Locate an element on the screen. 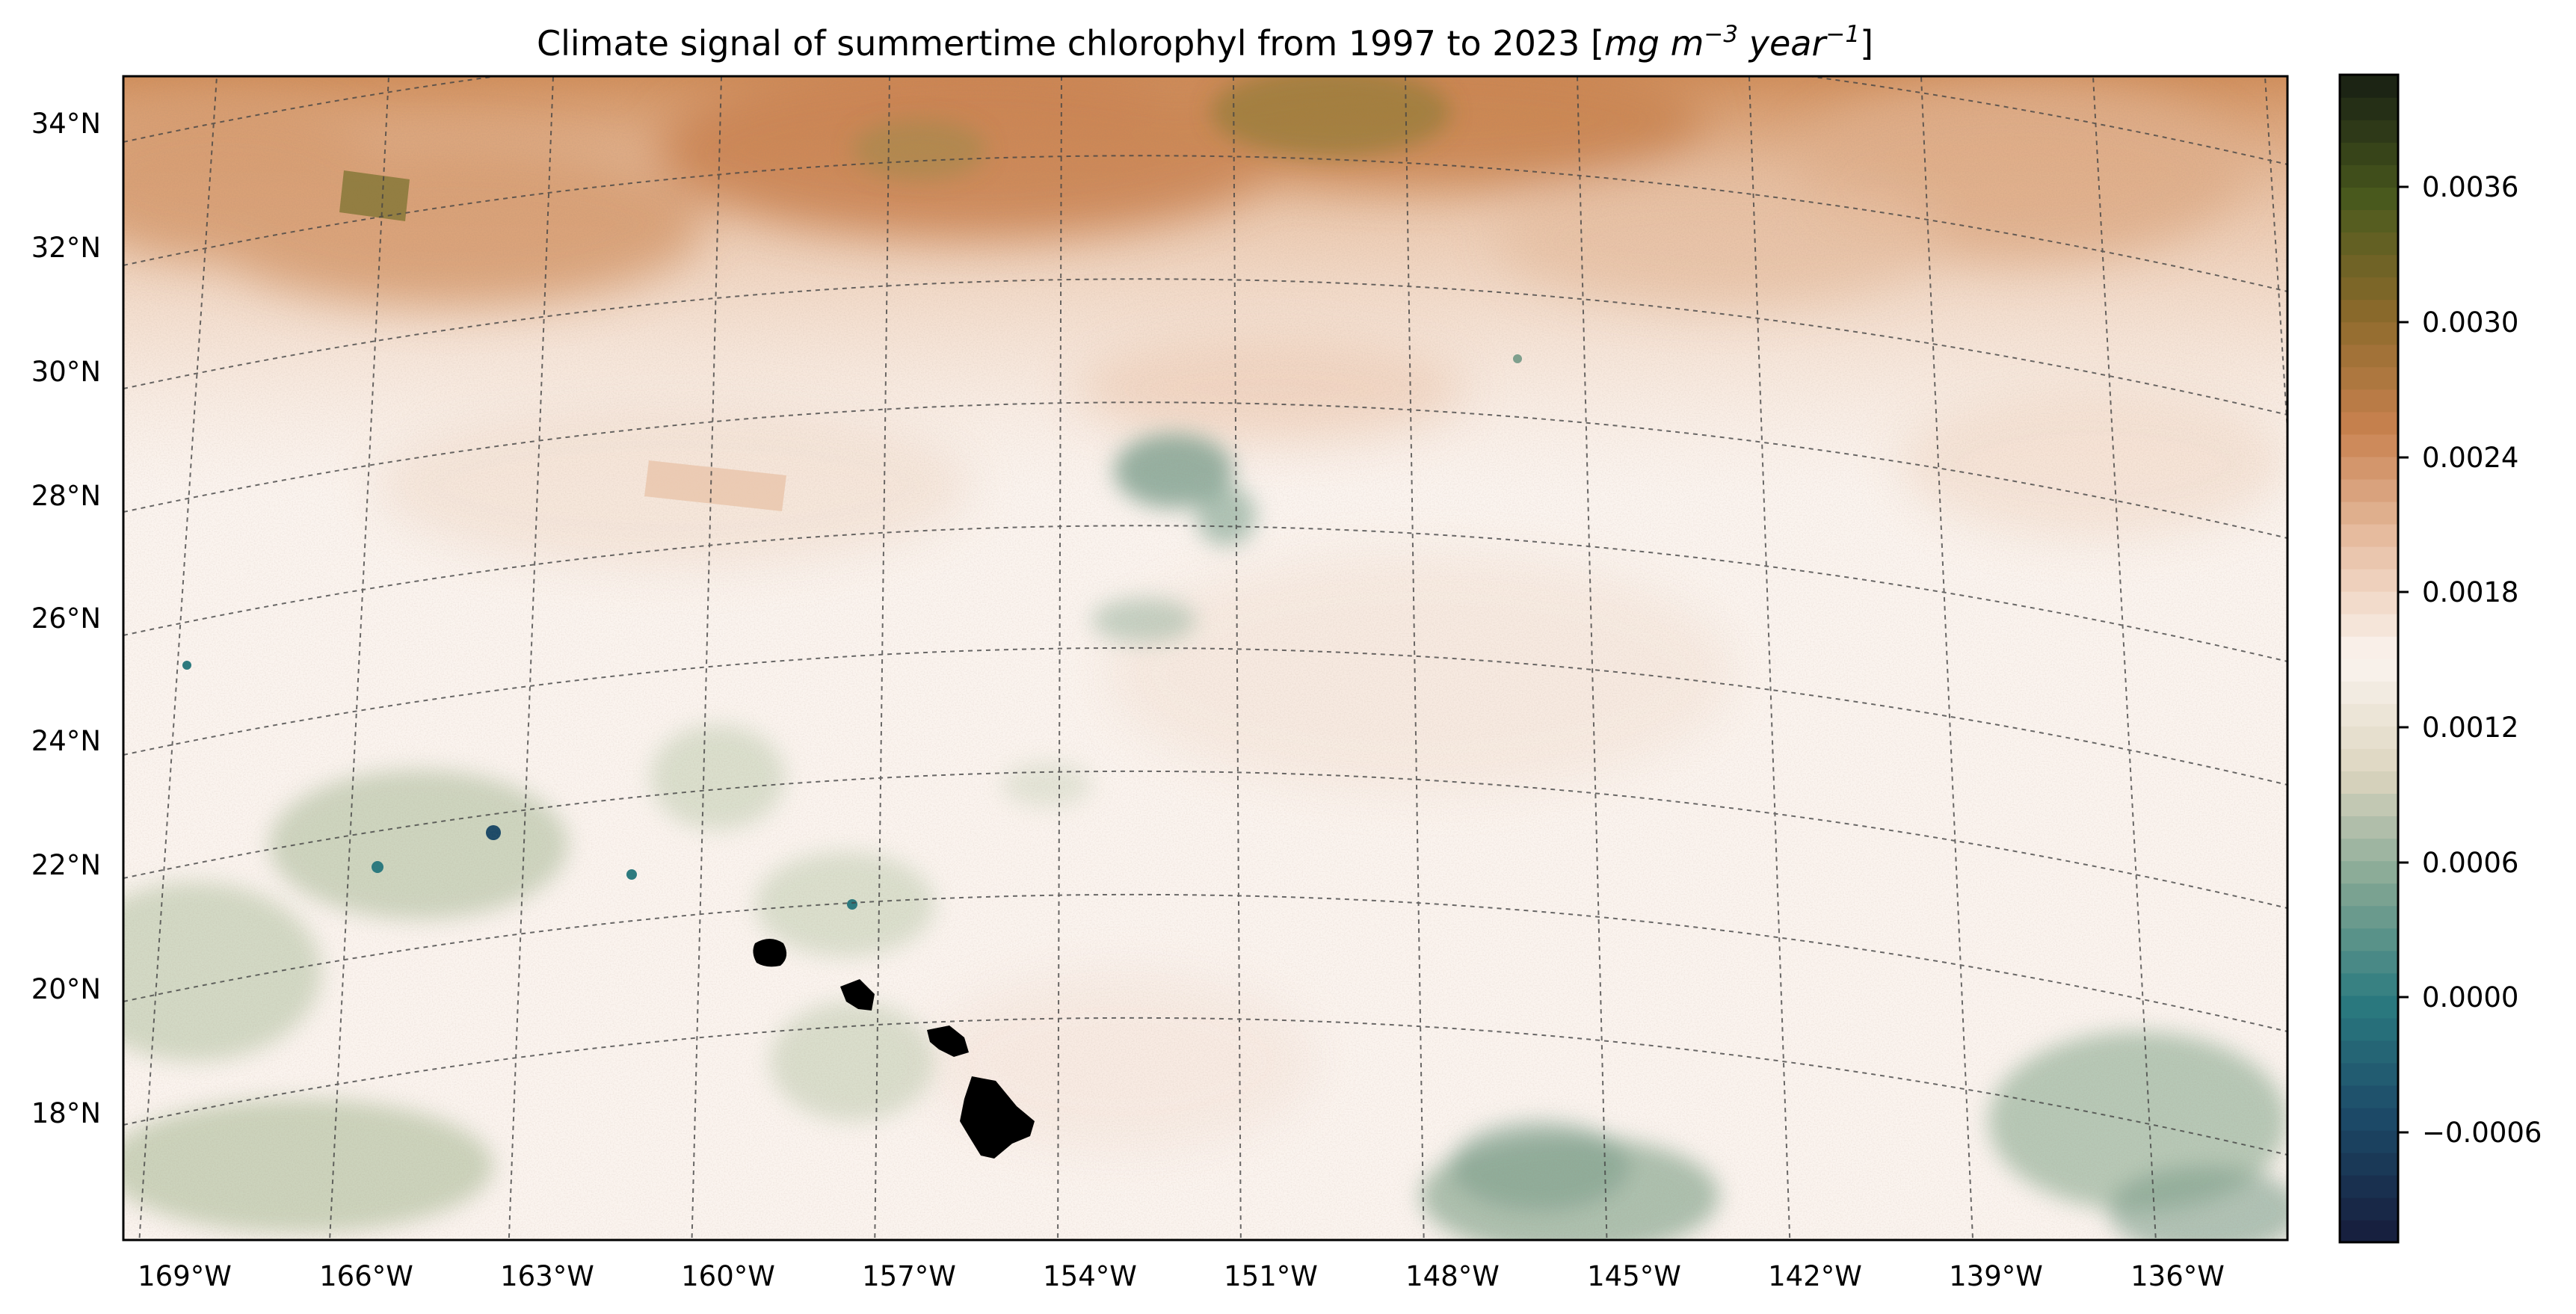  lat-label: 20°N is located at coordinates (66, 989).